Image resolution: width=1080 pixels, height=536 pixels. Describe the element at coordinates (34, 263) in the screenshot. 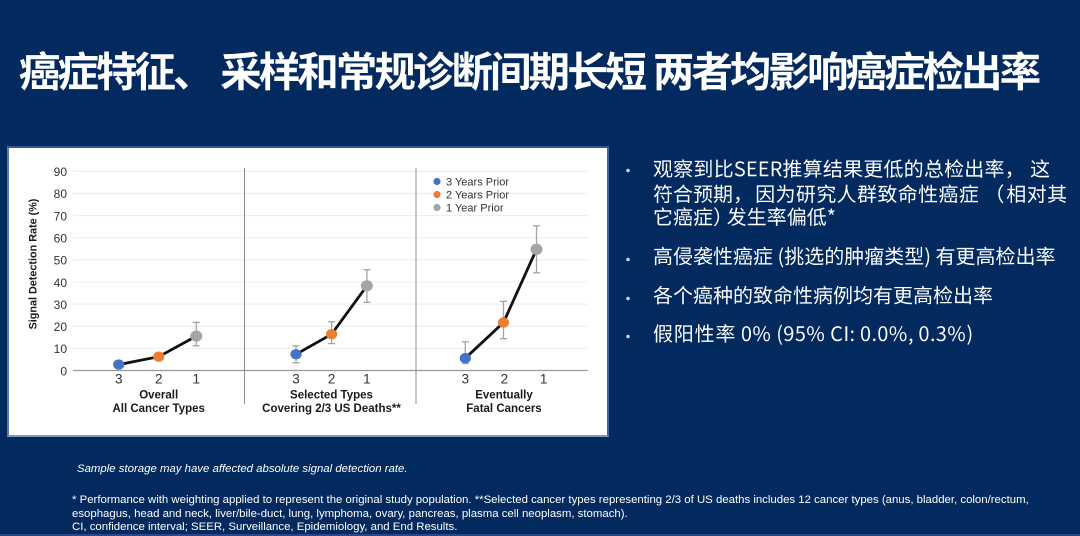

I see `svg-text: Signal Detection Rate (%)` at that location.